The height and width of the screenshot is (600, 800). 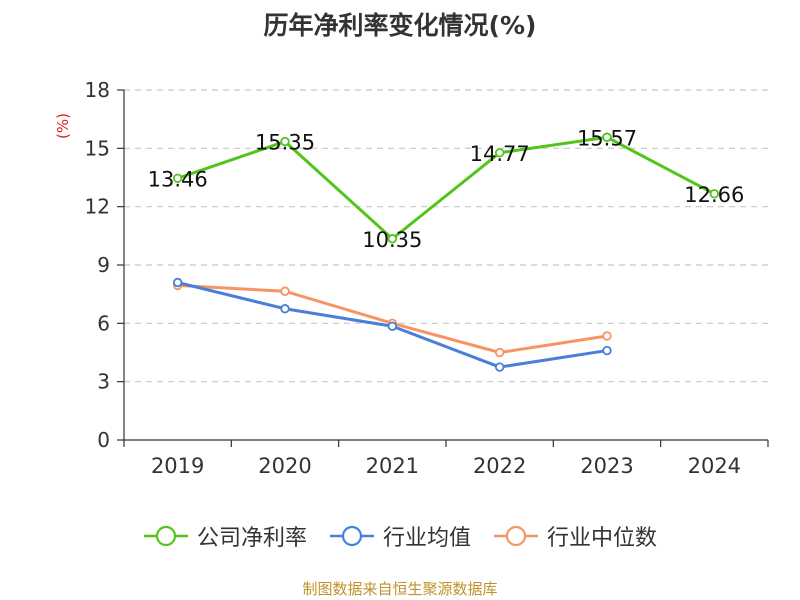 I want to click on x-tick-label: 2023, so click(x=606, y=466).